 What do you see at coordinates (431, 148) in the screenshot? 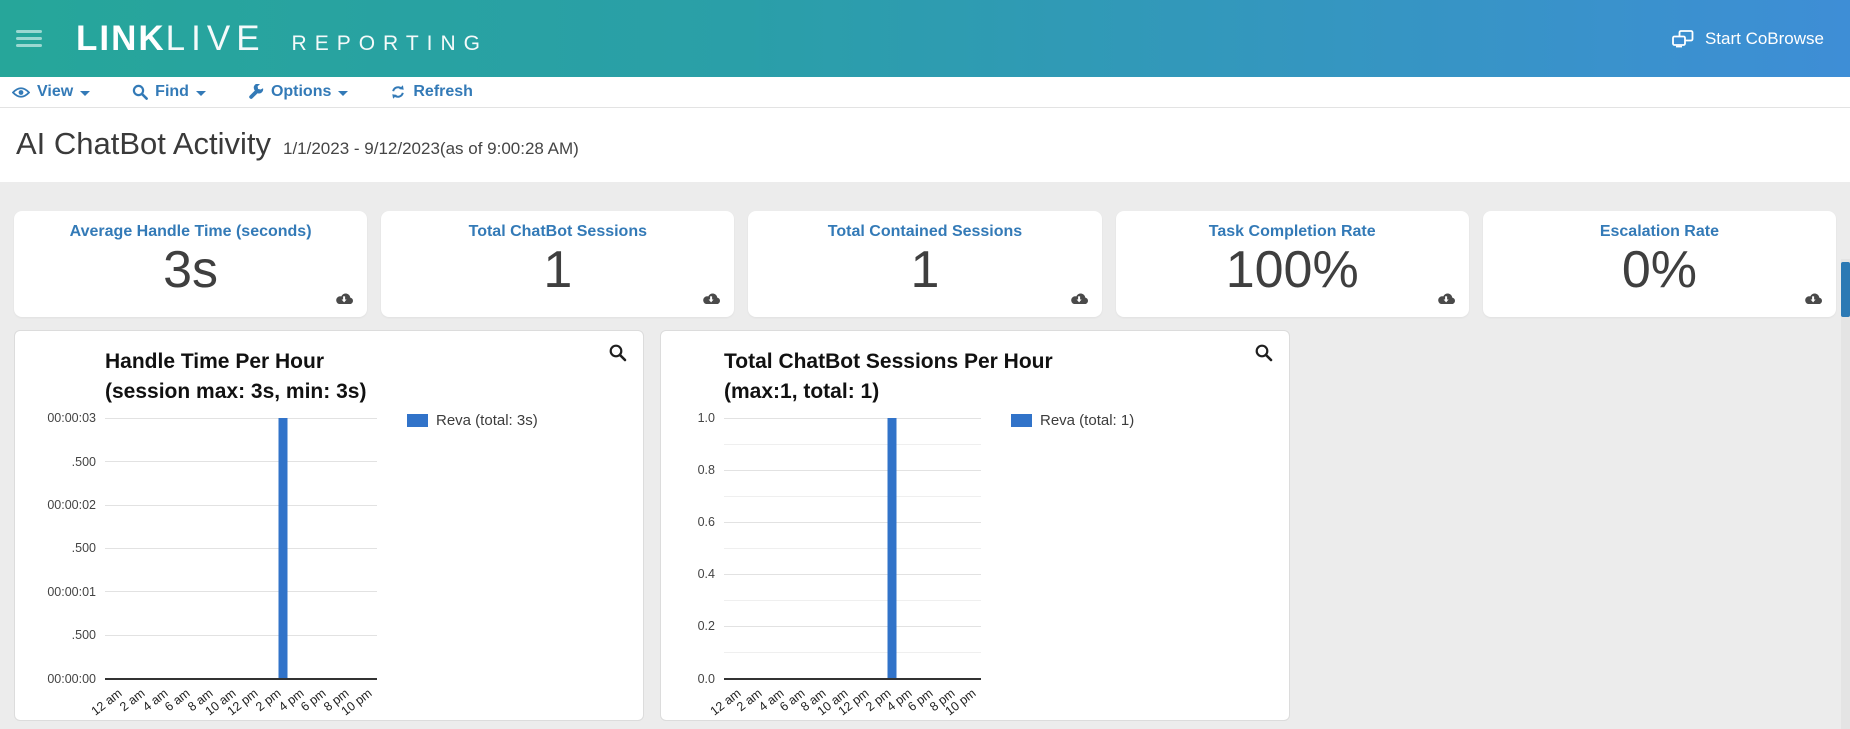
I see `report-date-range: 1/1/2023 - 9/12/2023(as of 9:00:28 AM)` at bounding box center [431, 148].